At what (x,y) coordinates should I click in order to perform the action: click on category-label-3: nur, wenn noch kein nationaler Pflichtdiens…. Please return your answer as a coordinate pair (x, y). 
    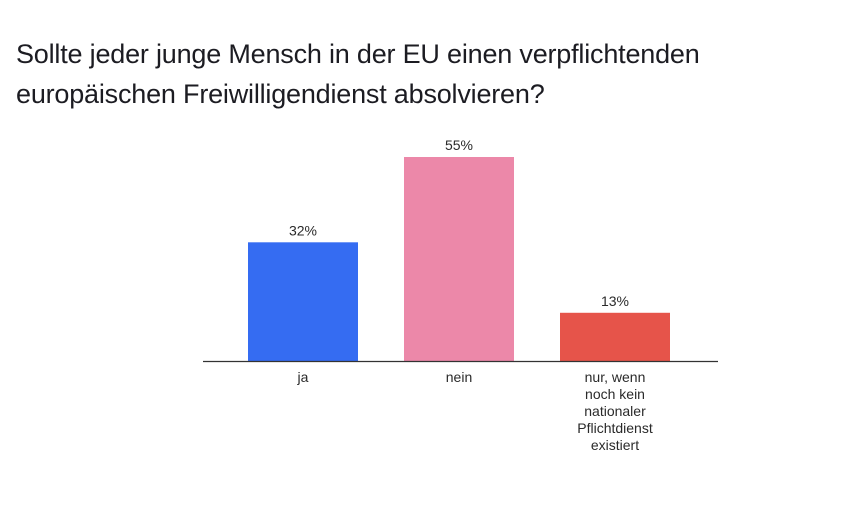
    Looking at the image, I should click on (615, 411).